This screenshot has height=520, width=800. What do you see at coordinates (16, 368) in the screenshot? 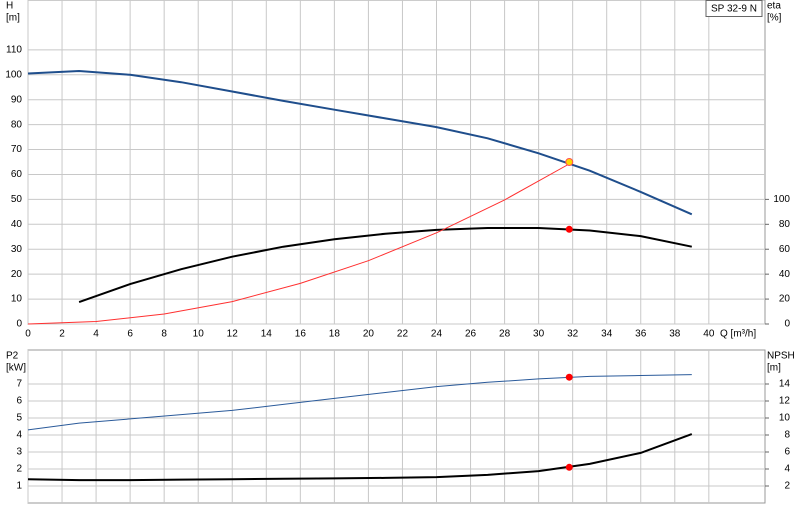
I see `y-axis-unit: [kW]` at bounding box center [16, 368].